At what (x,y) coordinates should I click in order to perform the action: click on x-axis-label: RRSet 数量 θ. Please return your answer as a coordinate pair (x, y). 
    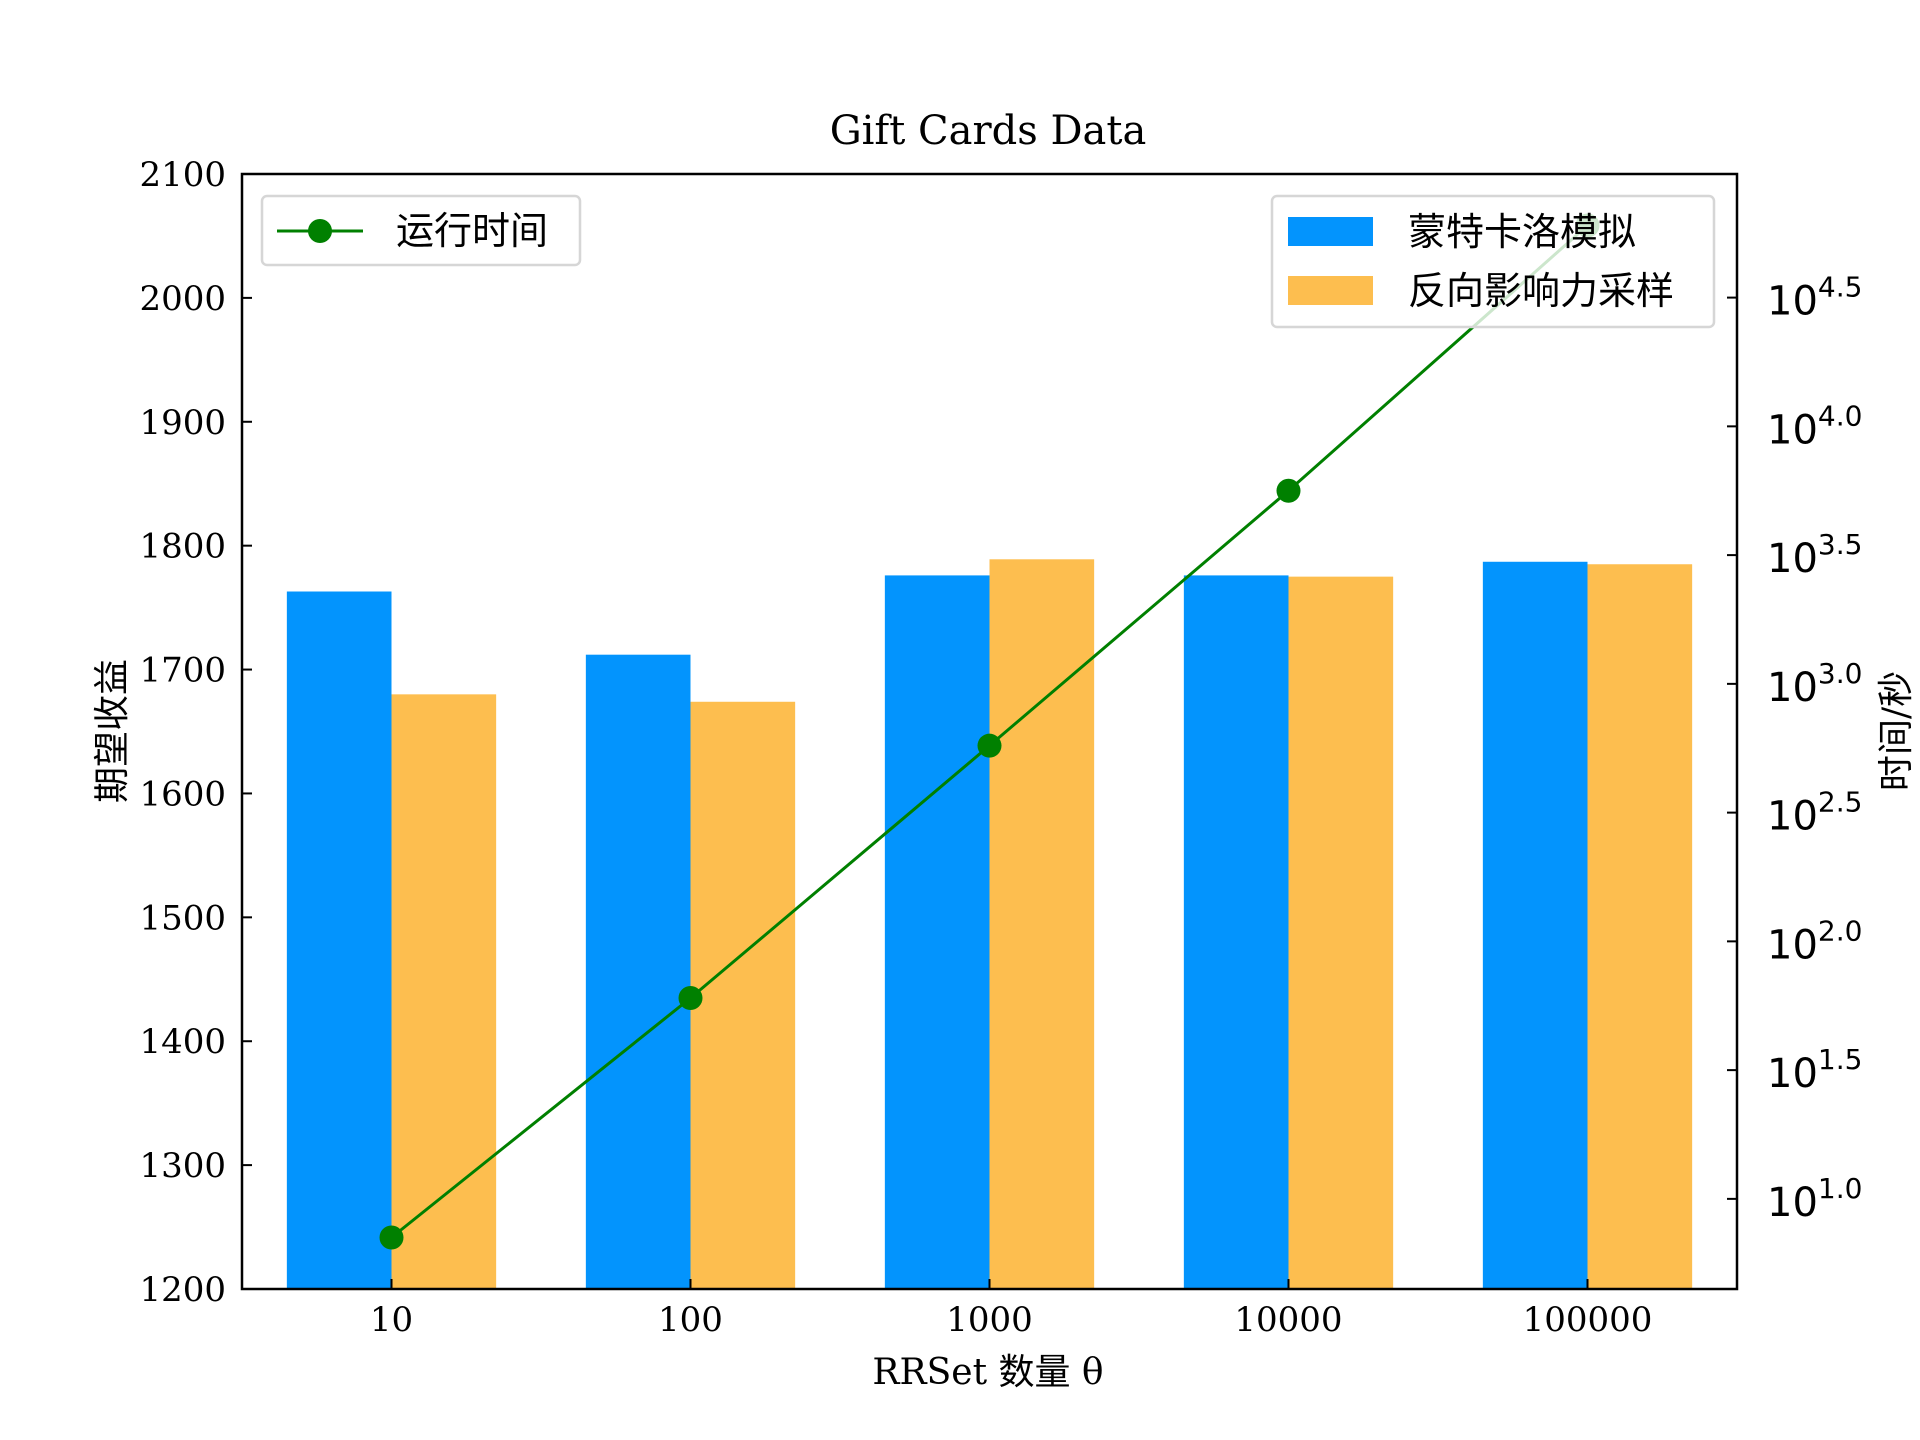
    Looking at the image, I should click on (987, 1372).